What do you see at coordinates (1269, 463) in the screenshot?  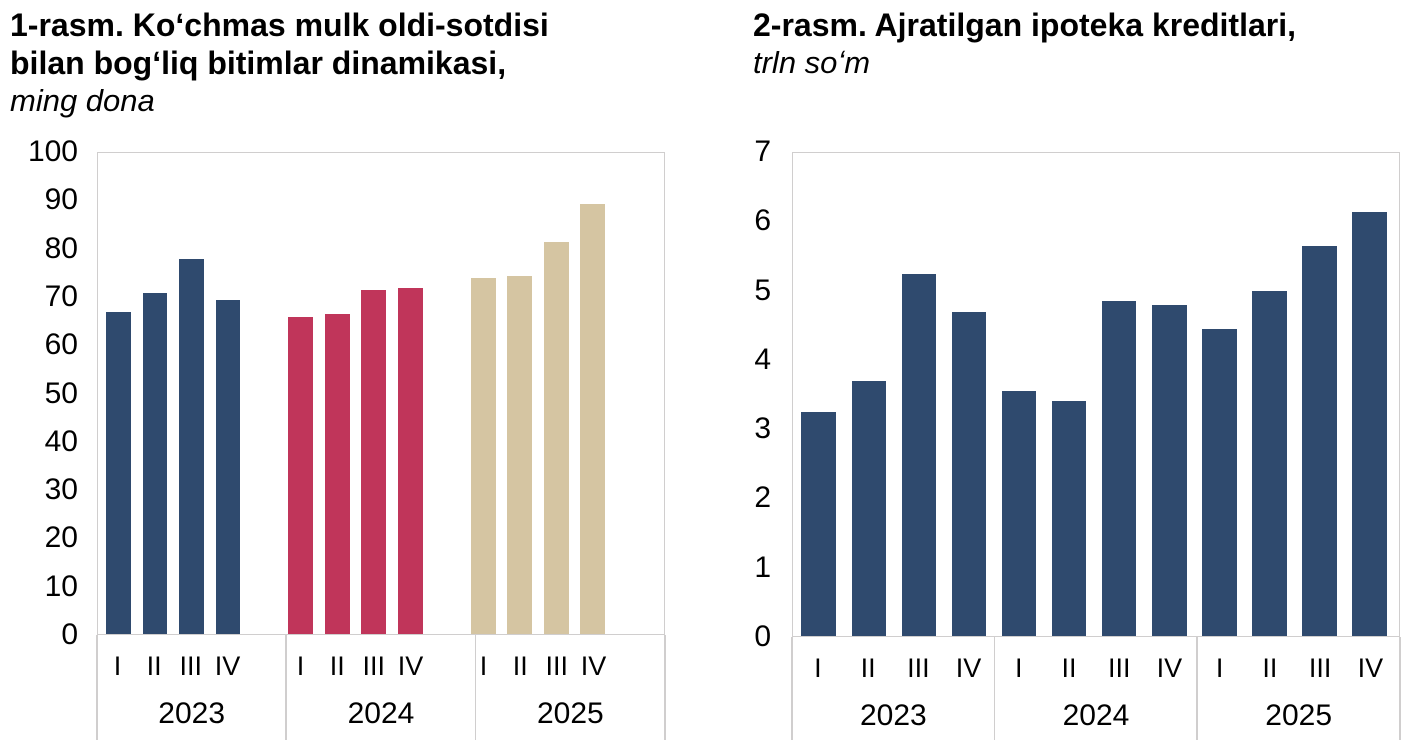 I see `chart-2-bar-2025-II` at bounding box center [1269, 463].